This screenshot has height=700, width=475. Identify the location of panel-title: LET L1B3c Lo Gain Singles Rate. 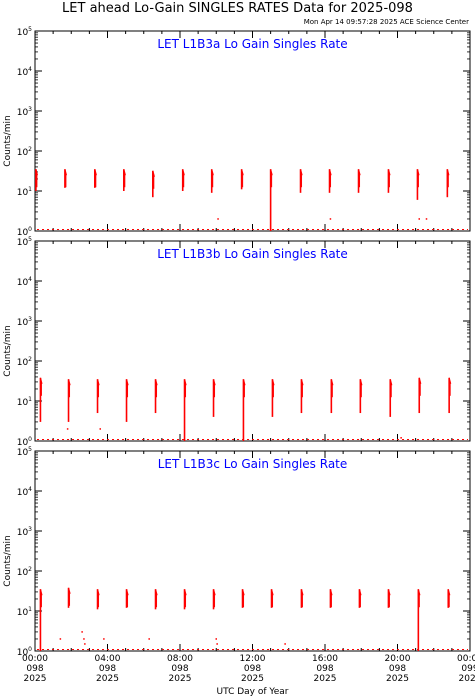
(253, 464).